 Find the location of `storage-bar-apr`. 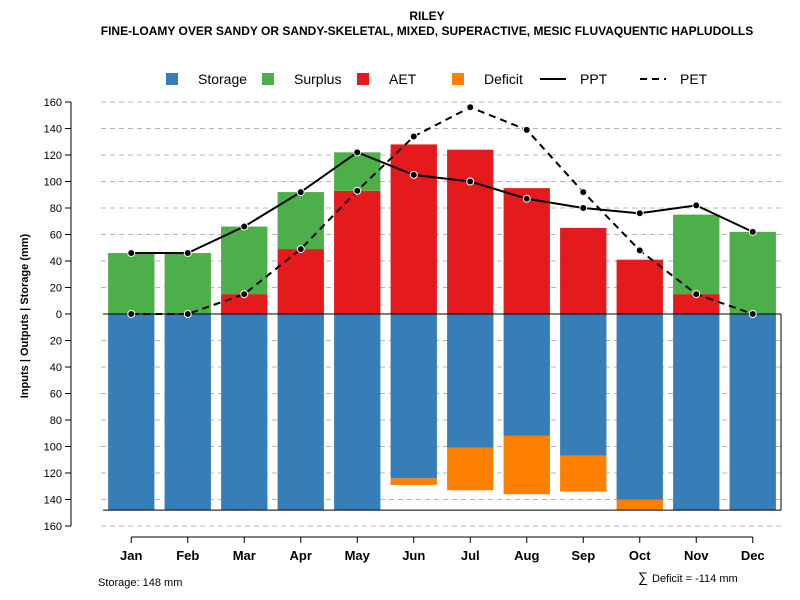

storage-bar-apr is located at coordinates (300, 412).